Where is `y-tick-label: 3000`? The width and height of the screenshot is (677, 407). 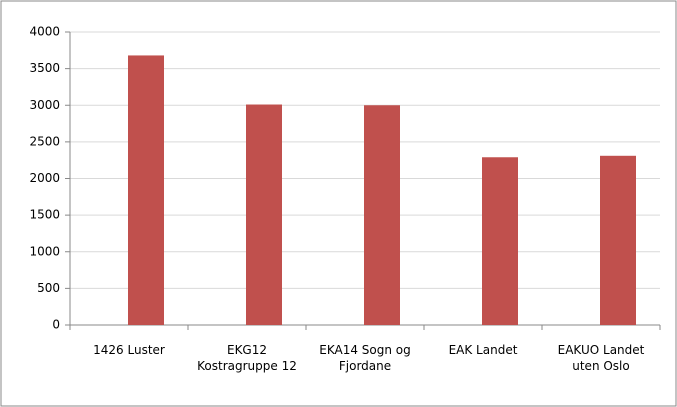
y-tick-label: 3000 is located at coordinates (44, 105).